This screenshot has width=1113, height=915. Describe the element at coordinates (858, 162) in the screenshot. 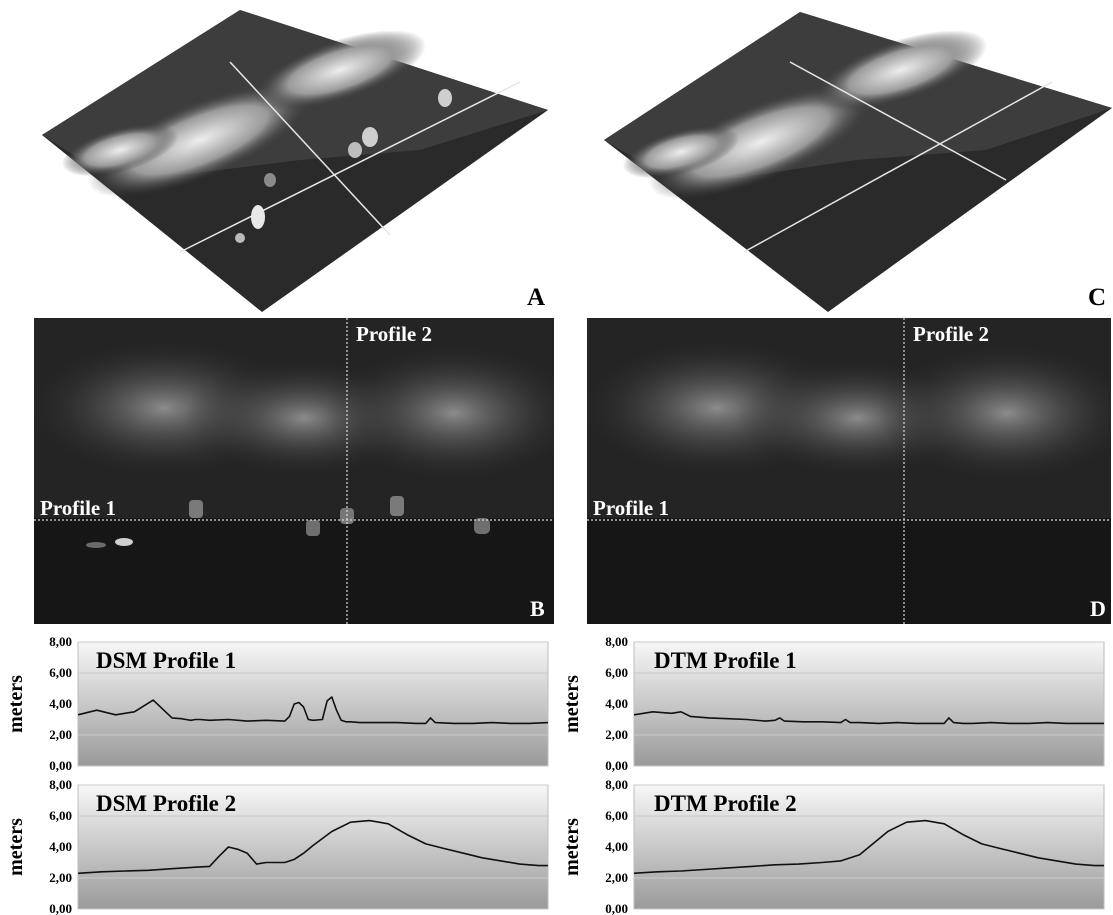

I see `panel-c-terrain` at that location.